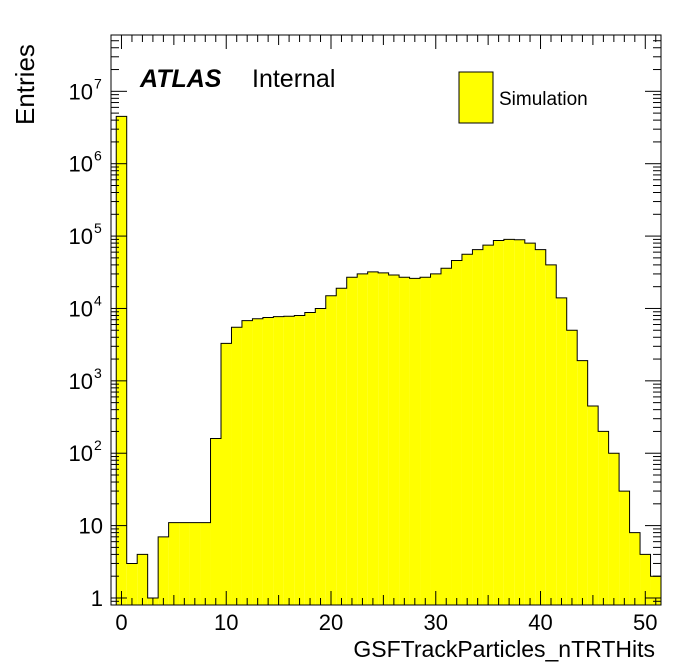 The width and height of the screenshot is (696, 672). Describe the element at coordinates (386, 622) in the screenshot. I see `x-tick-labels: 0 10 20 30 40 50` at that location.